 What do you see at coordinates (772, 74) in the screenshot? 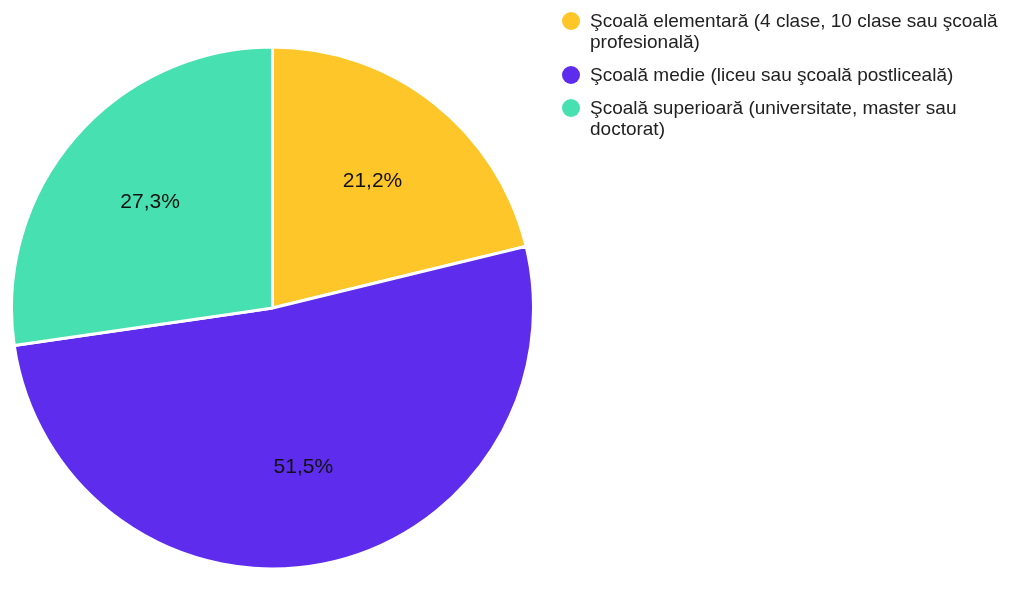
I see `legend-label: Şcoală medie (liceu sau şcoală postliceală)` at bounding box center [772, 74].